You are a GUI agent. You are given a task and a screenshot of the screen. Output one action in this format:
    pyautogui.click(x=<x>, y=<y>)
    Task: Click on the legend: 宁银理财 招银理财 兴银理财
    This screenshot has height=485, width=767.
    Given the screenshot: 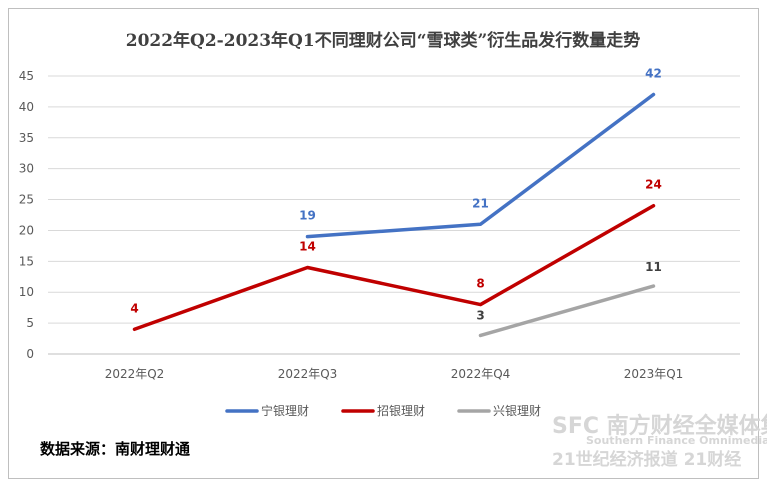 What is the action you would take?
    pyautogui.click(x=383, y=410)
    